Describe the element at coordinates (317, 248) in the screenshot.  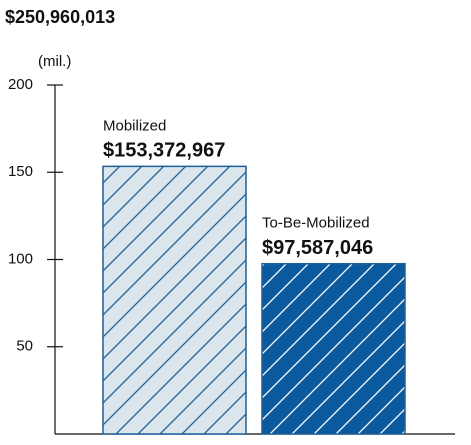
I see `value-label: $97,587,046` at that location.